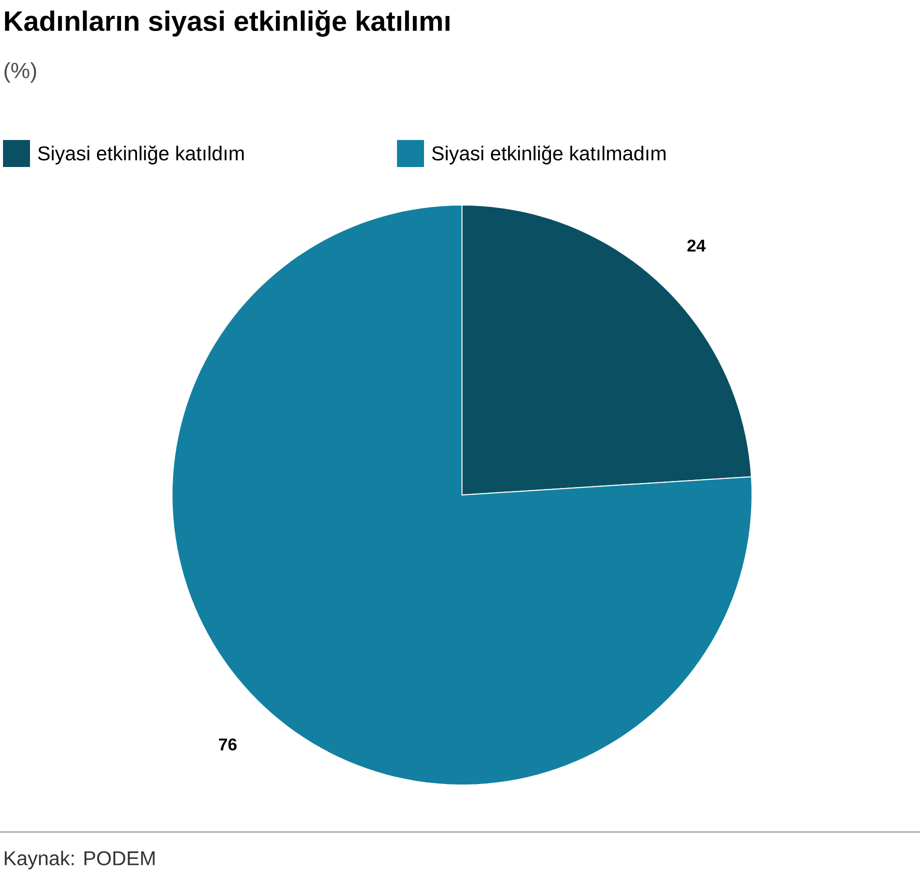 The image size is (920, 888). Describe the element at coordinates (227, 23) in the screenshot. I see `chart-title: Kadınların siyasi etkinliğe katılımı` at that location.